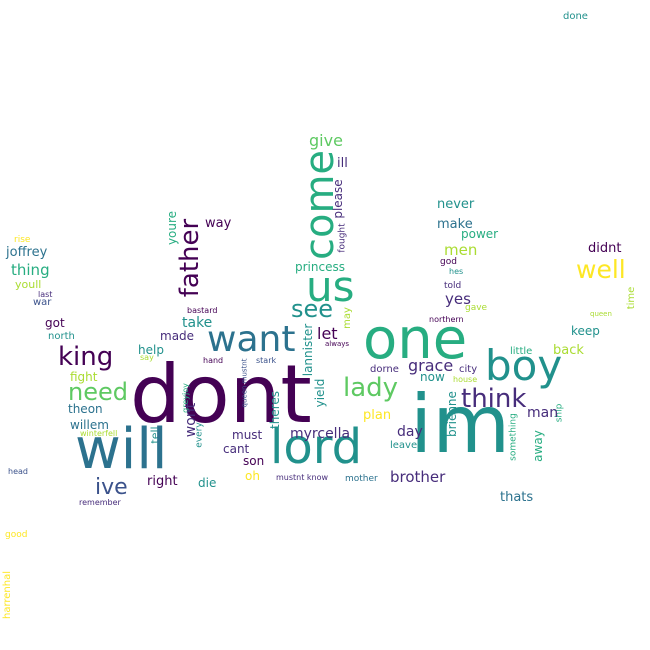 The image size is (650, 650). What do you see at coordinates (98, 392) in the screenshot?
I see `word-need: need` at bounding box center [98, 392].